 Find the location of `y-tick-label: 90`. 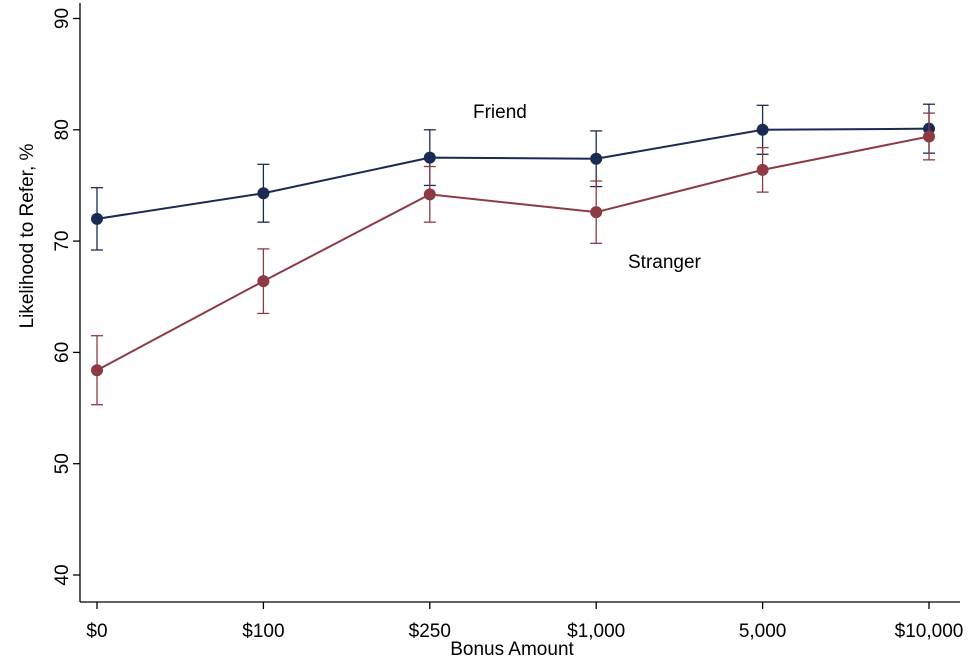

y-tick-label: 90 is located at coordinates (62, 18).